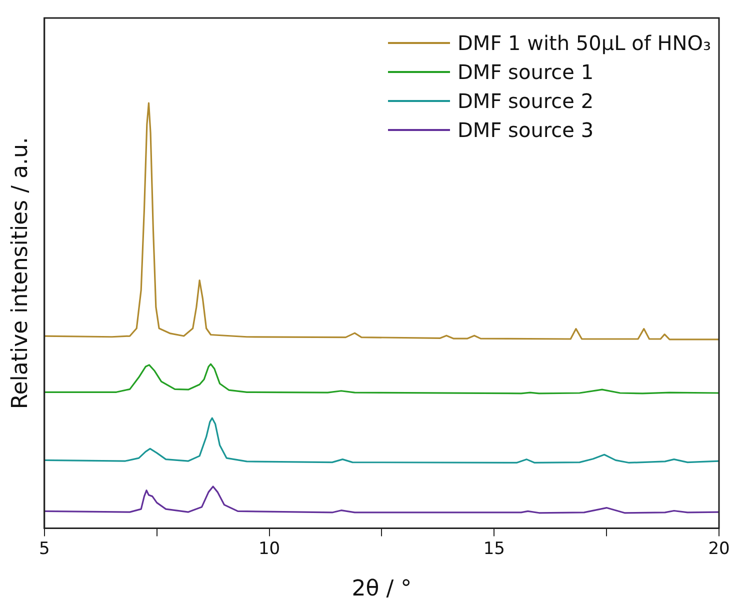  I want to click on x-tick-label: 20, so click(719, 548).